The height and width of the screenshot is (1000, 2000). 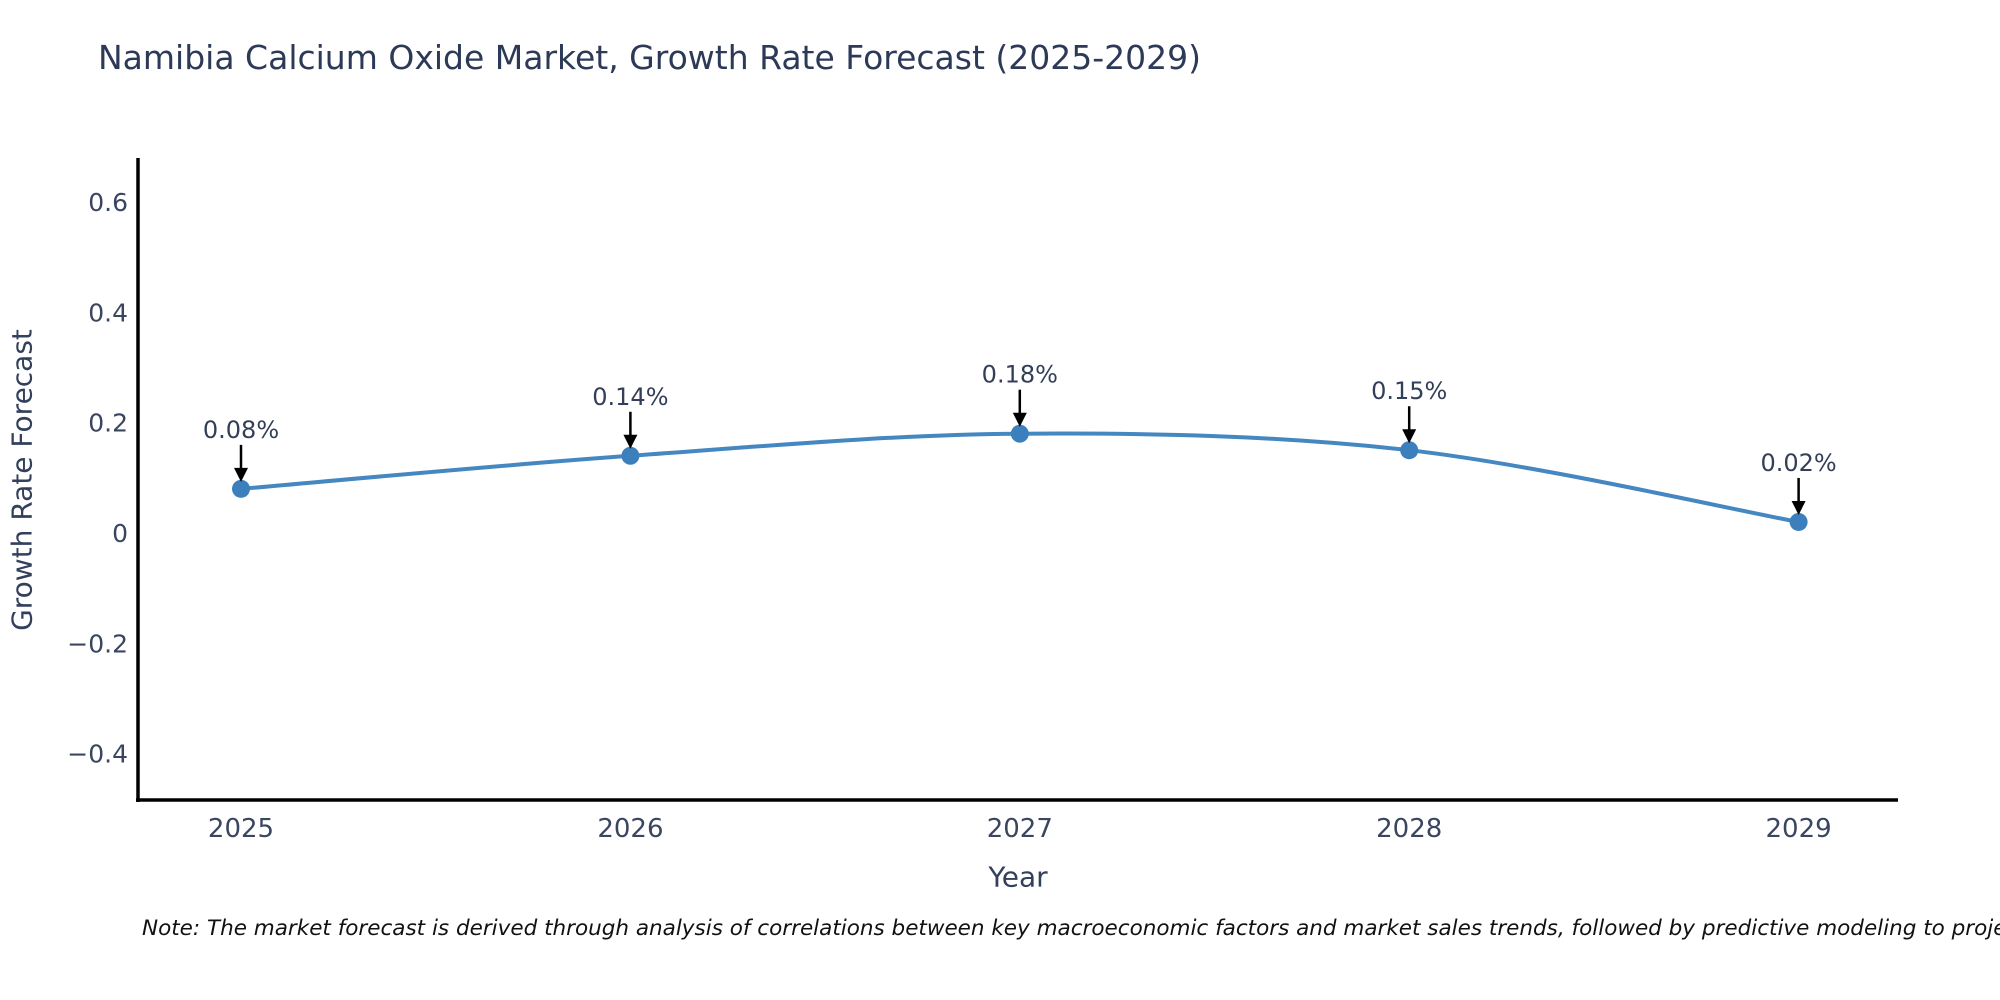 What do you see at coordinates (241, 430) in the screenshot?
I see `point-value-label: 0.08%` at bounding box center [241, 430].